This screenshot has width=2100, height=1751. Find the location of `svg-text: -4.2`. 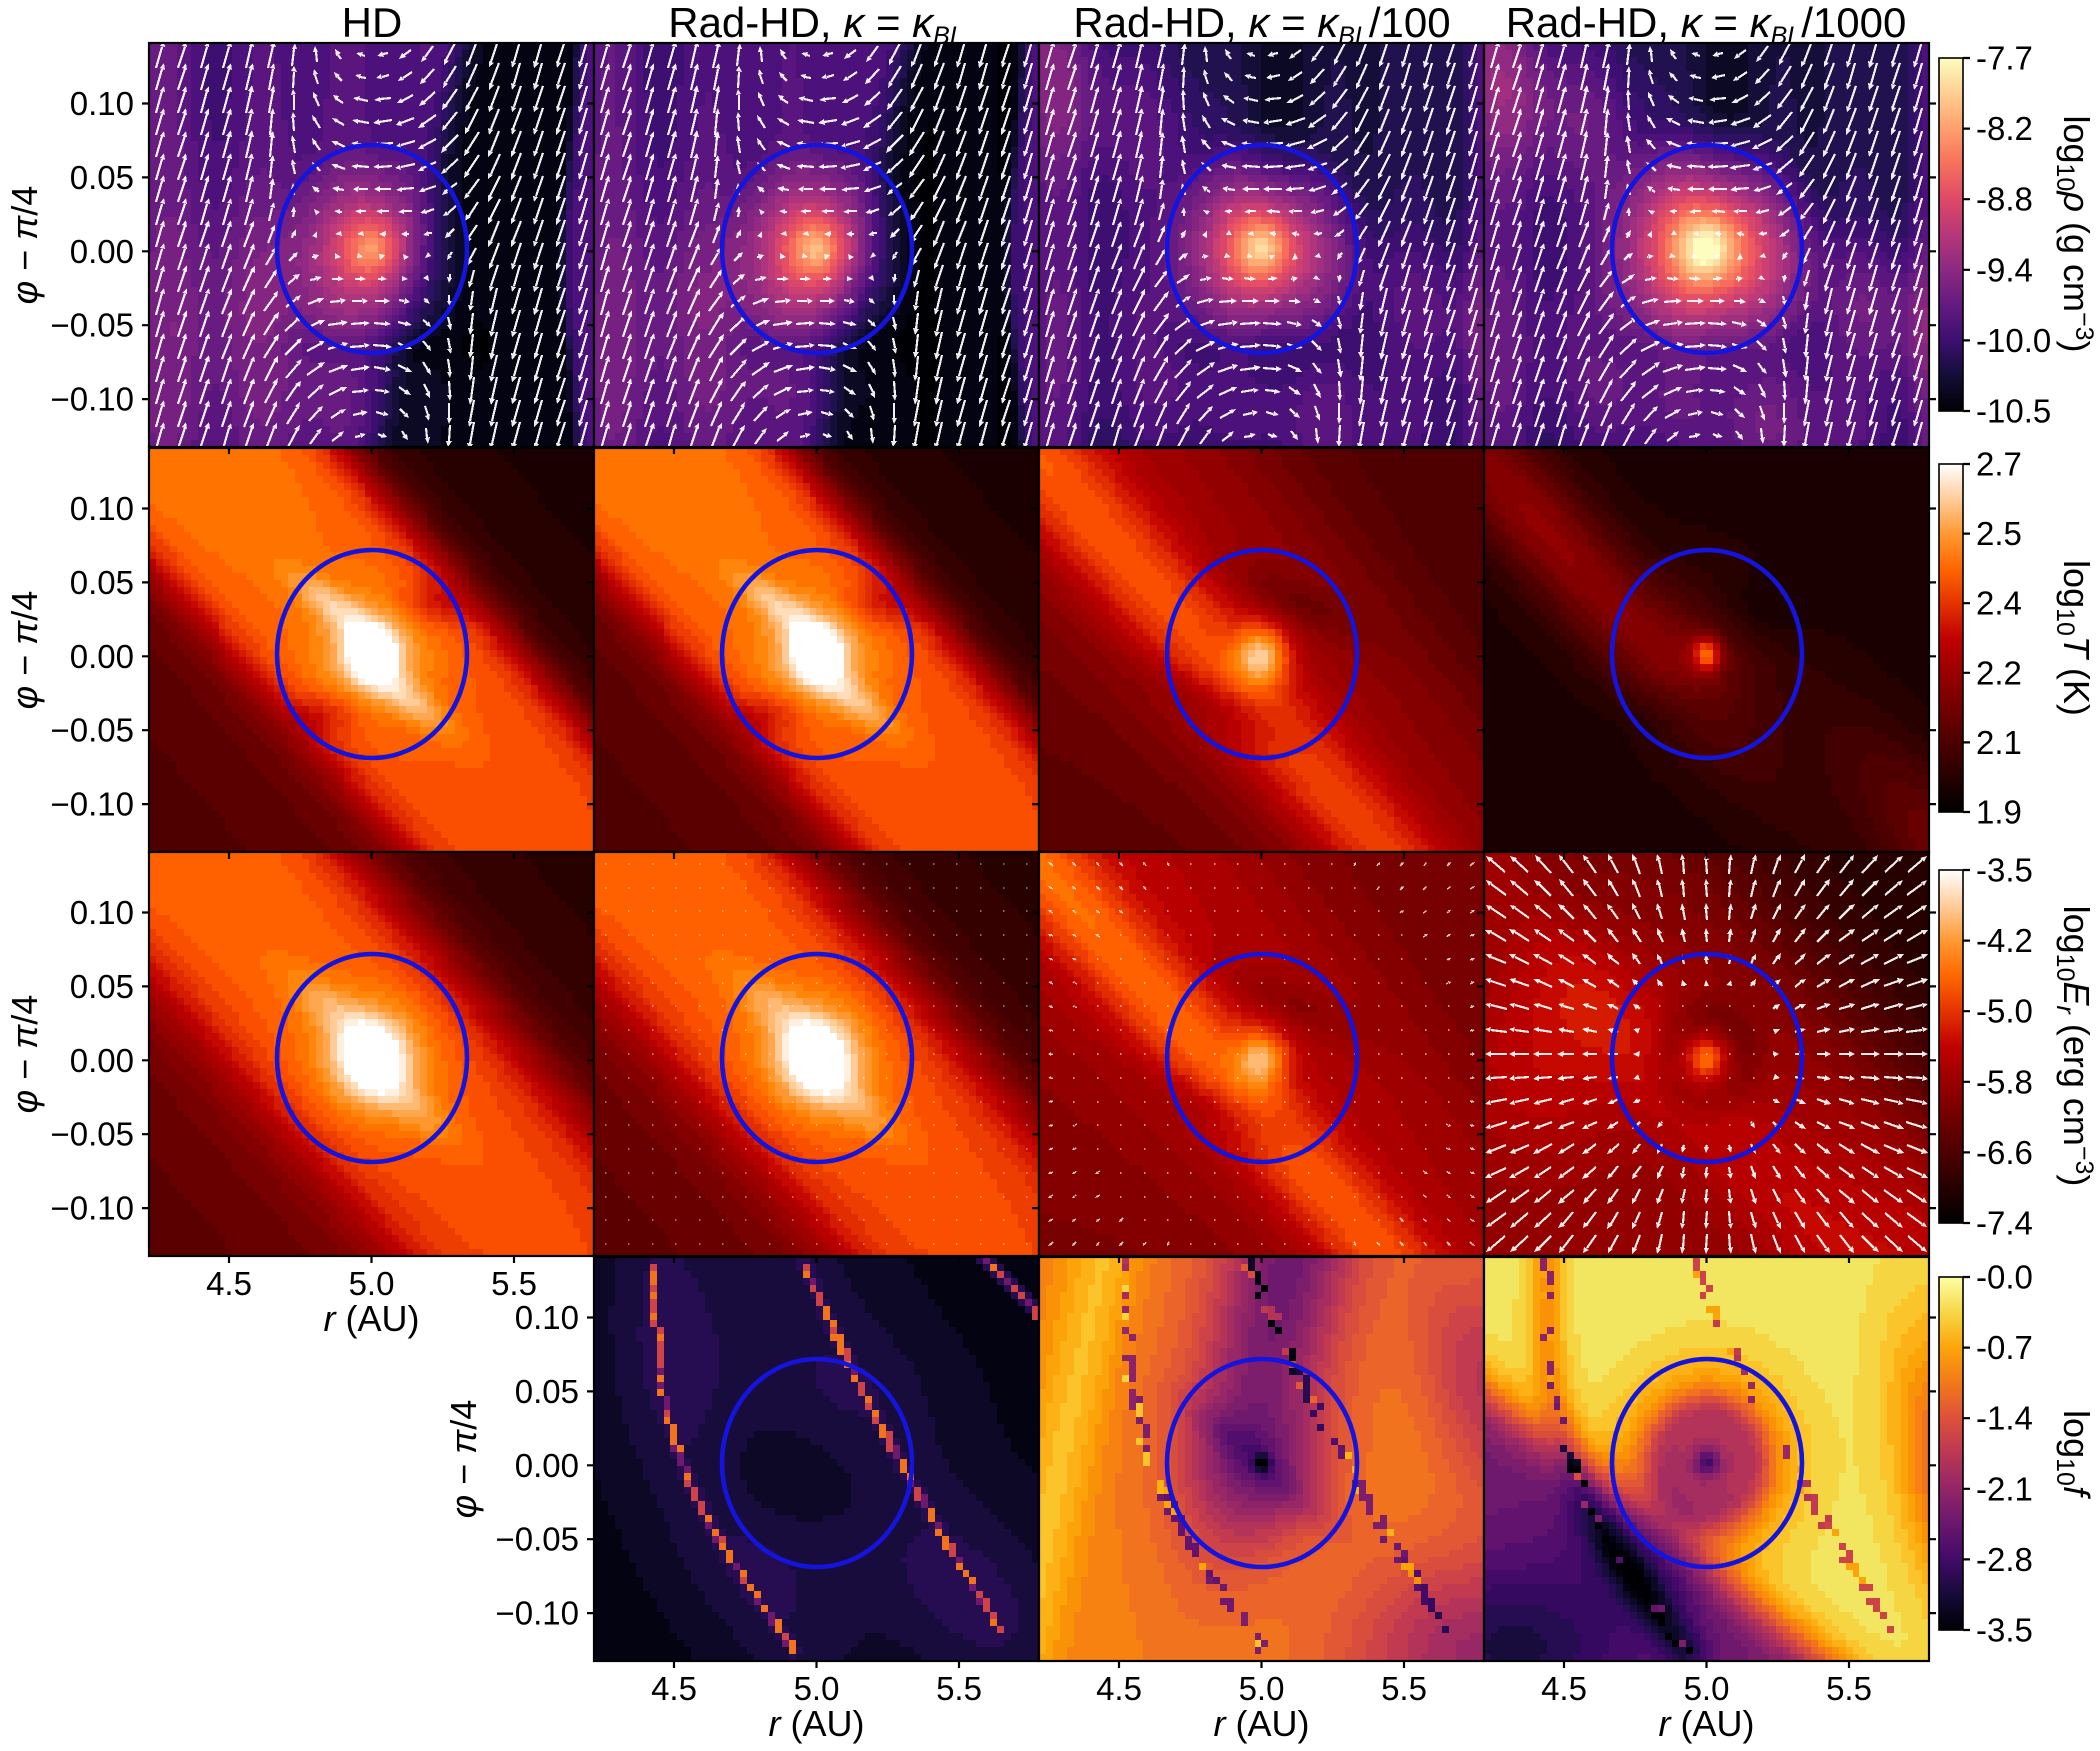

svg-text: -4.2 is located at coordinates (2004, 940).